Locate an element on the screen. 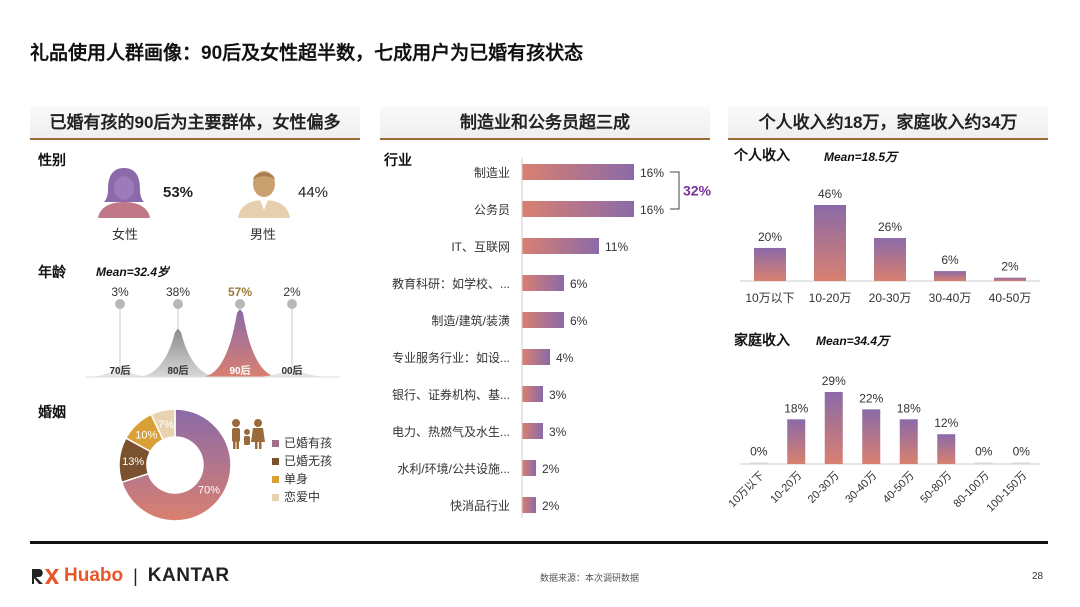 The image size is (1080, 607). family-category-label: 20-30万 is located at coordinates (824, 488).